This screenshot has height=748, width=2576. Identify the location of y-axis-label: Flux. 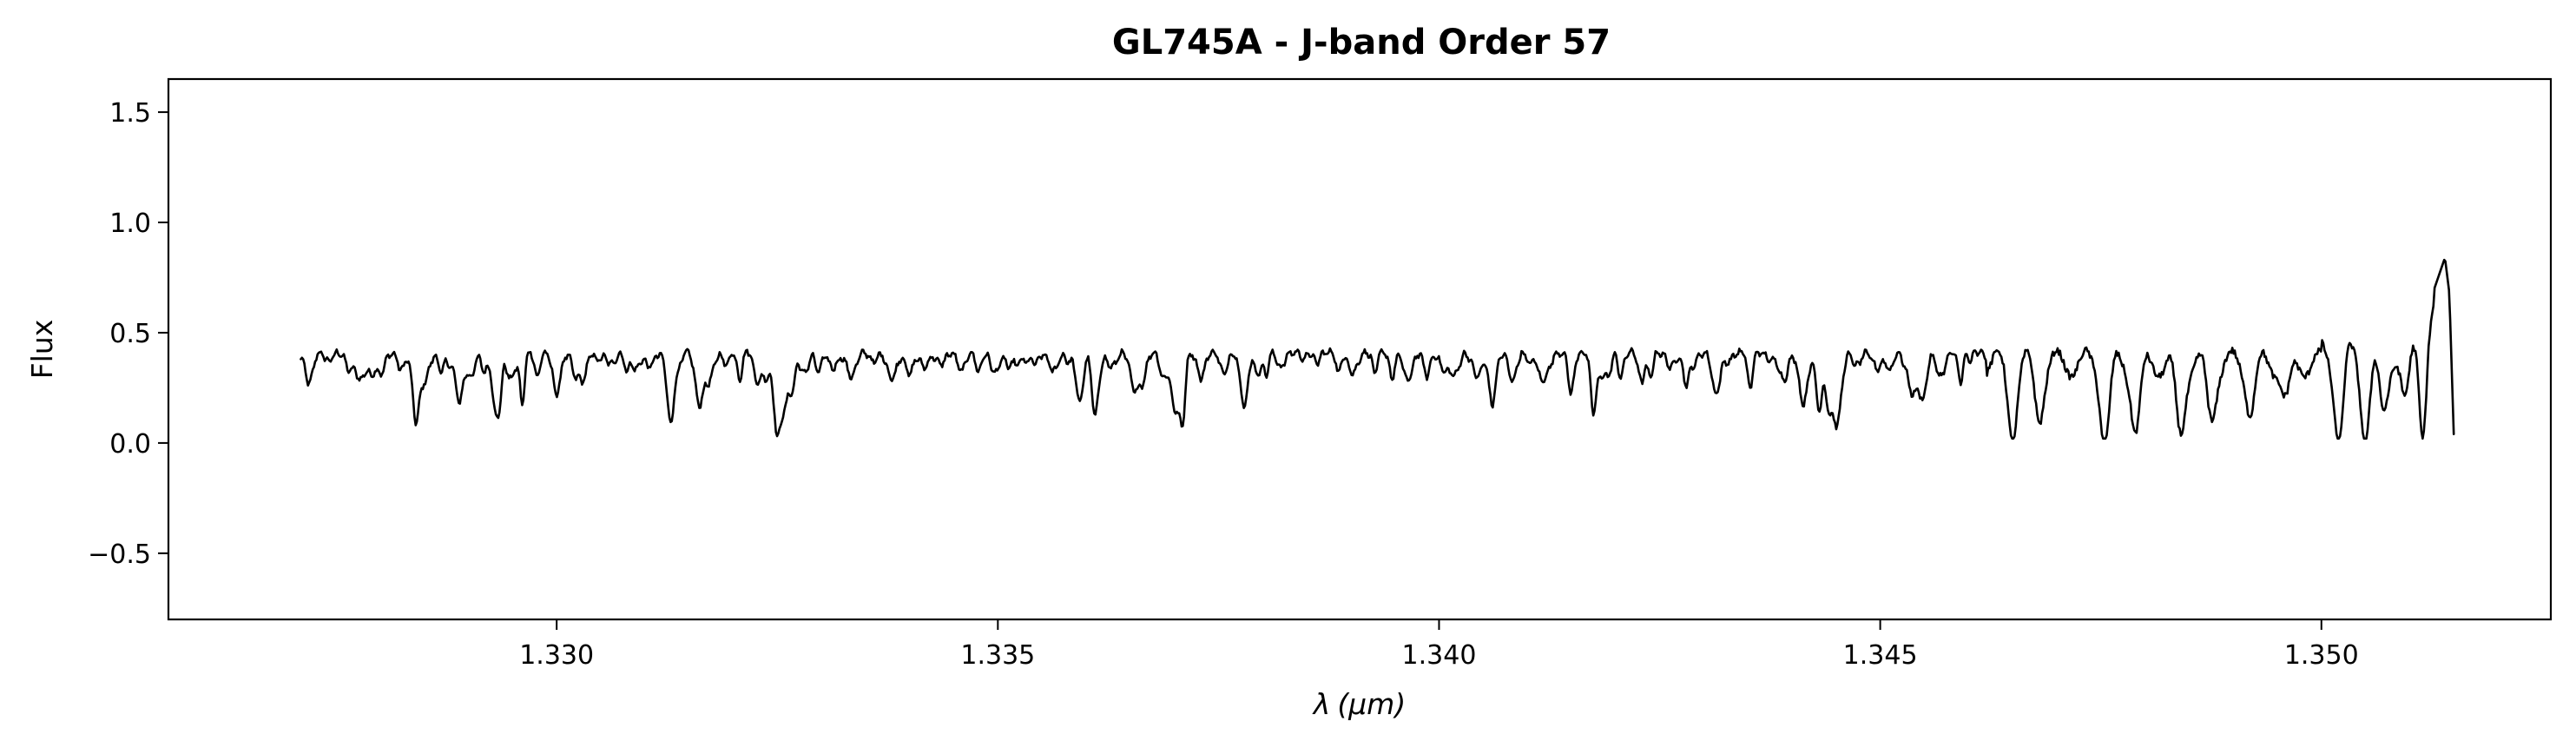
(42, 350).